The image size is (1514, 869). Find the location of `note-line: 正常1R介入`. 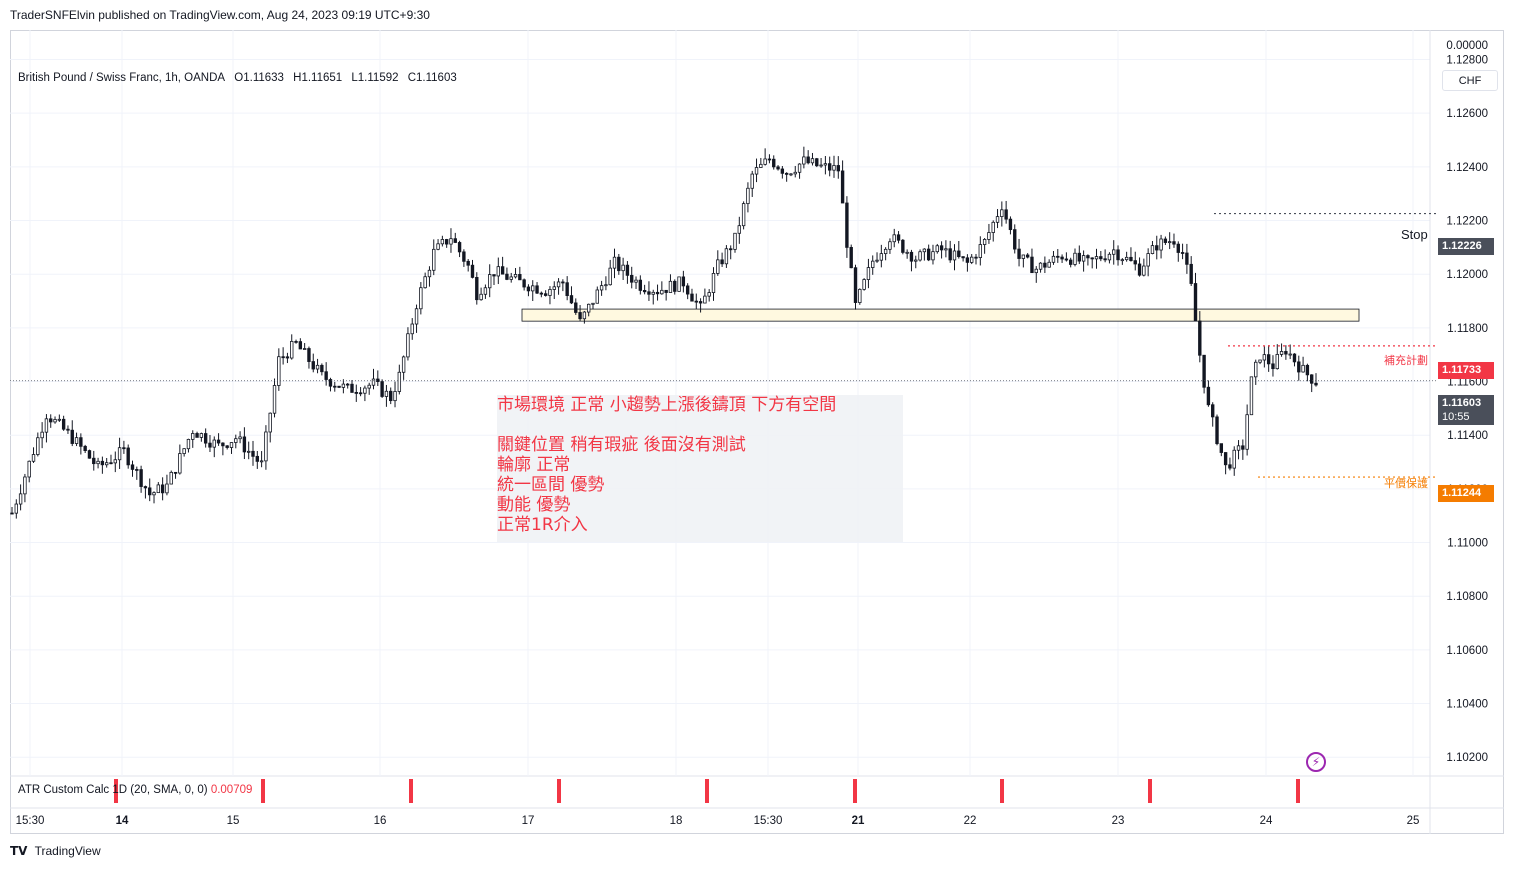

note-line: 正常1R介入 is located at coordinates (542, 525).